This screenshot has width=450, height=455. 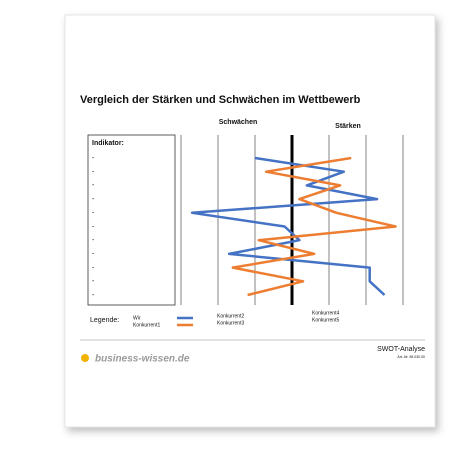 What do you see at coordinates (401, 349) in the screenshot?
I see `doc-name: SWOT-Analyse` at bounding box center [401, 349].